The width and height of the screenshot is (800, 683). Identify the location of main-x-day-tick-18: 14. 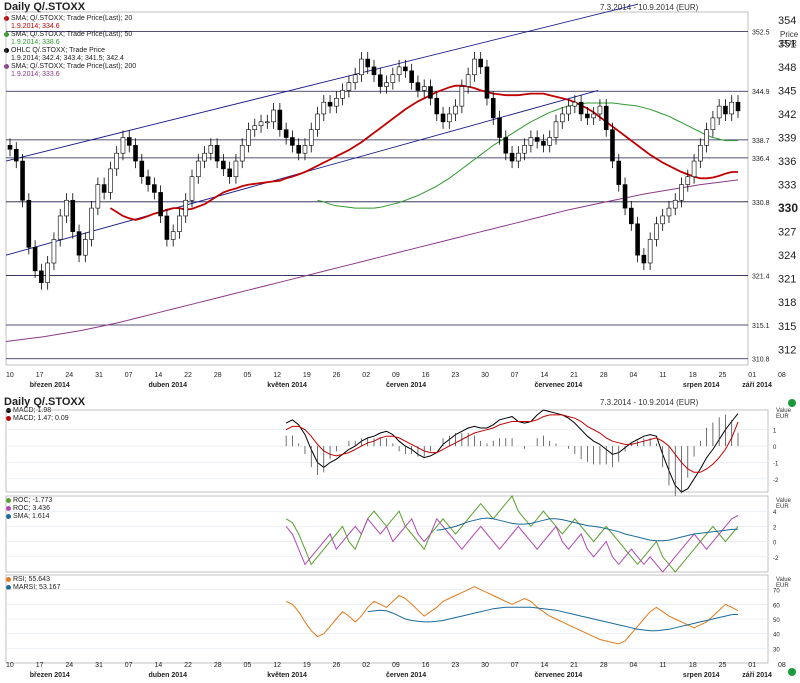
(544, 375).